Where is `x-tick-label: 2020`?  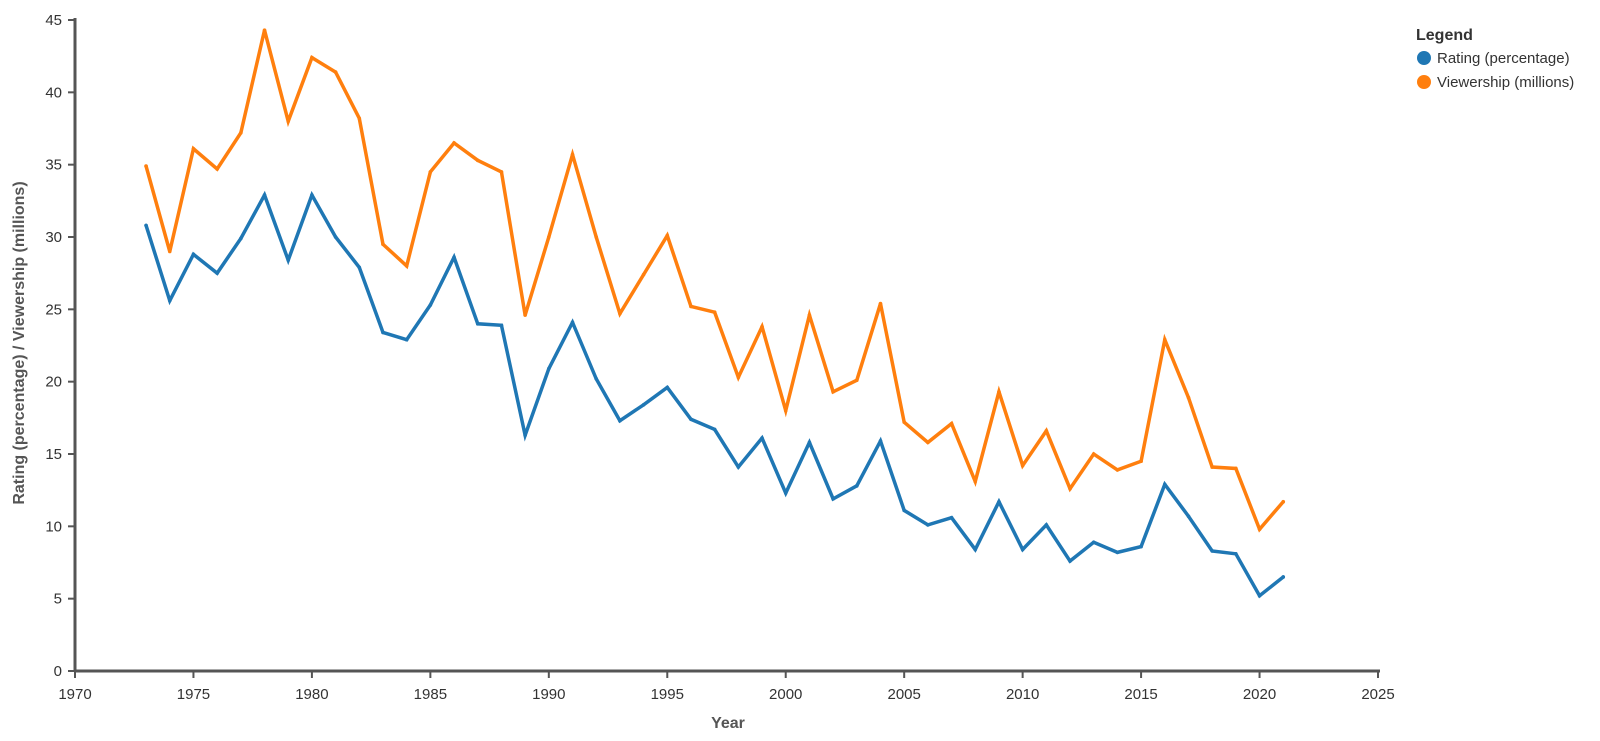 x-tick-label: 2020 is located at coordinates (1259, 694).